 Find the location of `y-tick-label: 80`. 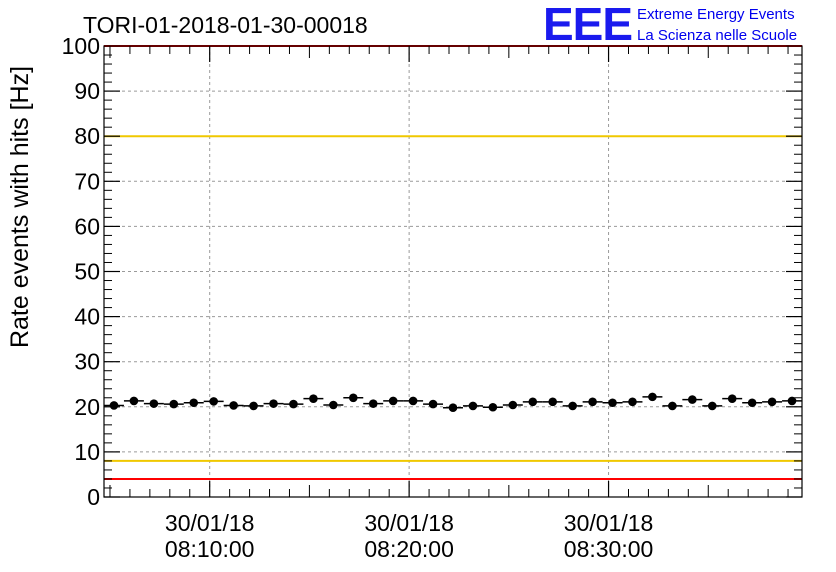

y-tick-label: 80 is located at coordinates (87, 136).